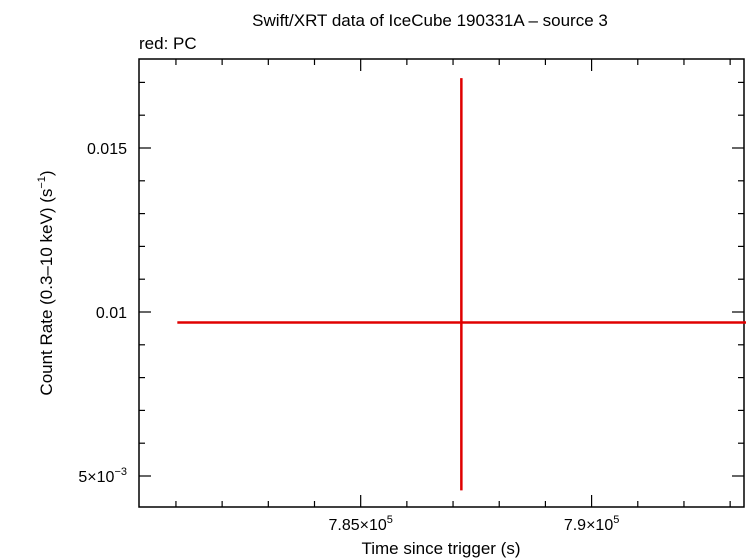  What do you see at coordinates (107, 149) in the screenshot?
I see `y-tick-label: 0.015` at bounding box center [107, 149].